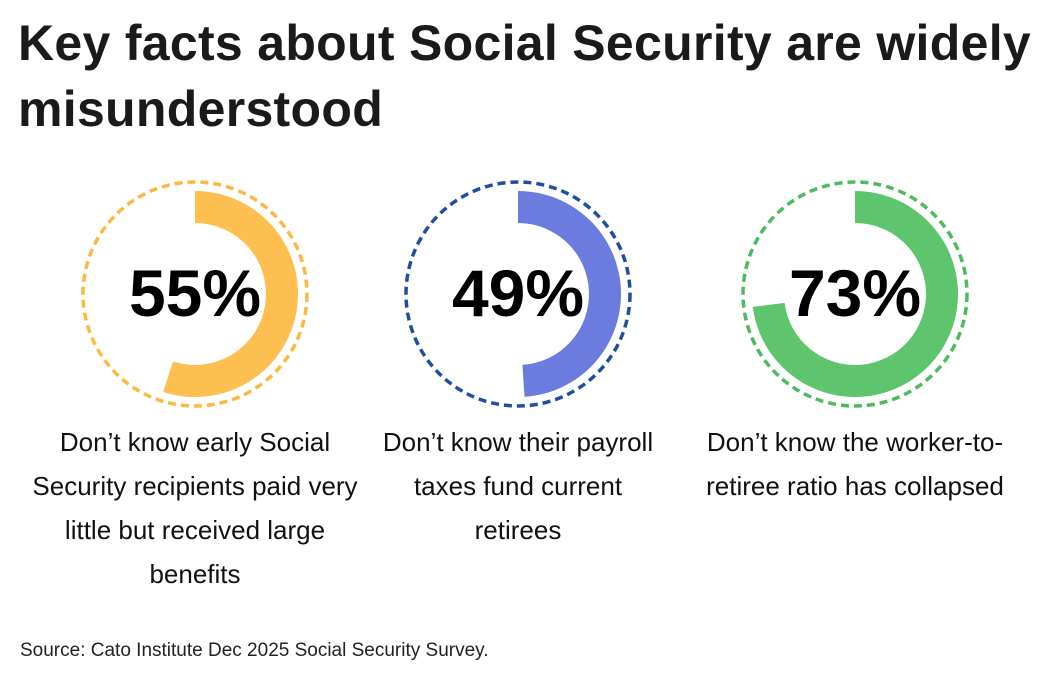 Image resolution: width=1048 pixels, height=690 pixels. I want to click on percent-label-2: 73%, so click(855, 293).